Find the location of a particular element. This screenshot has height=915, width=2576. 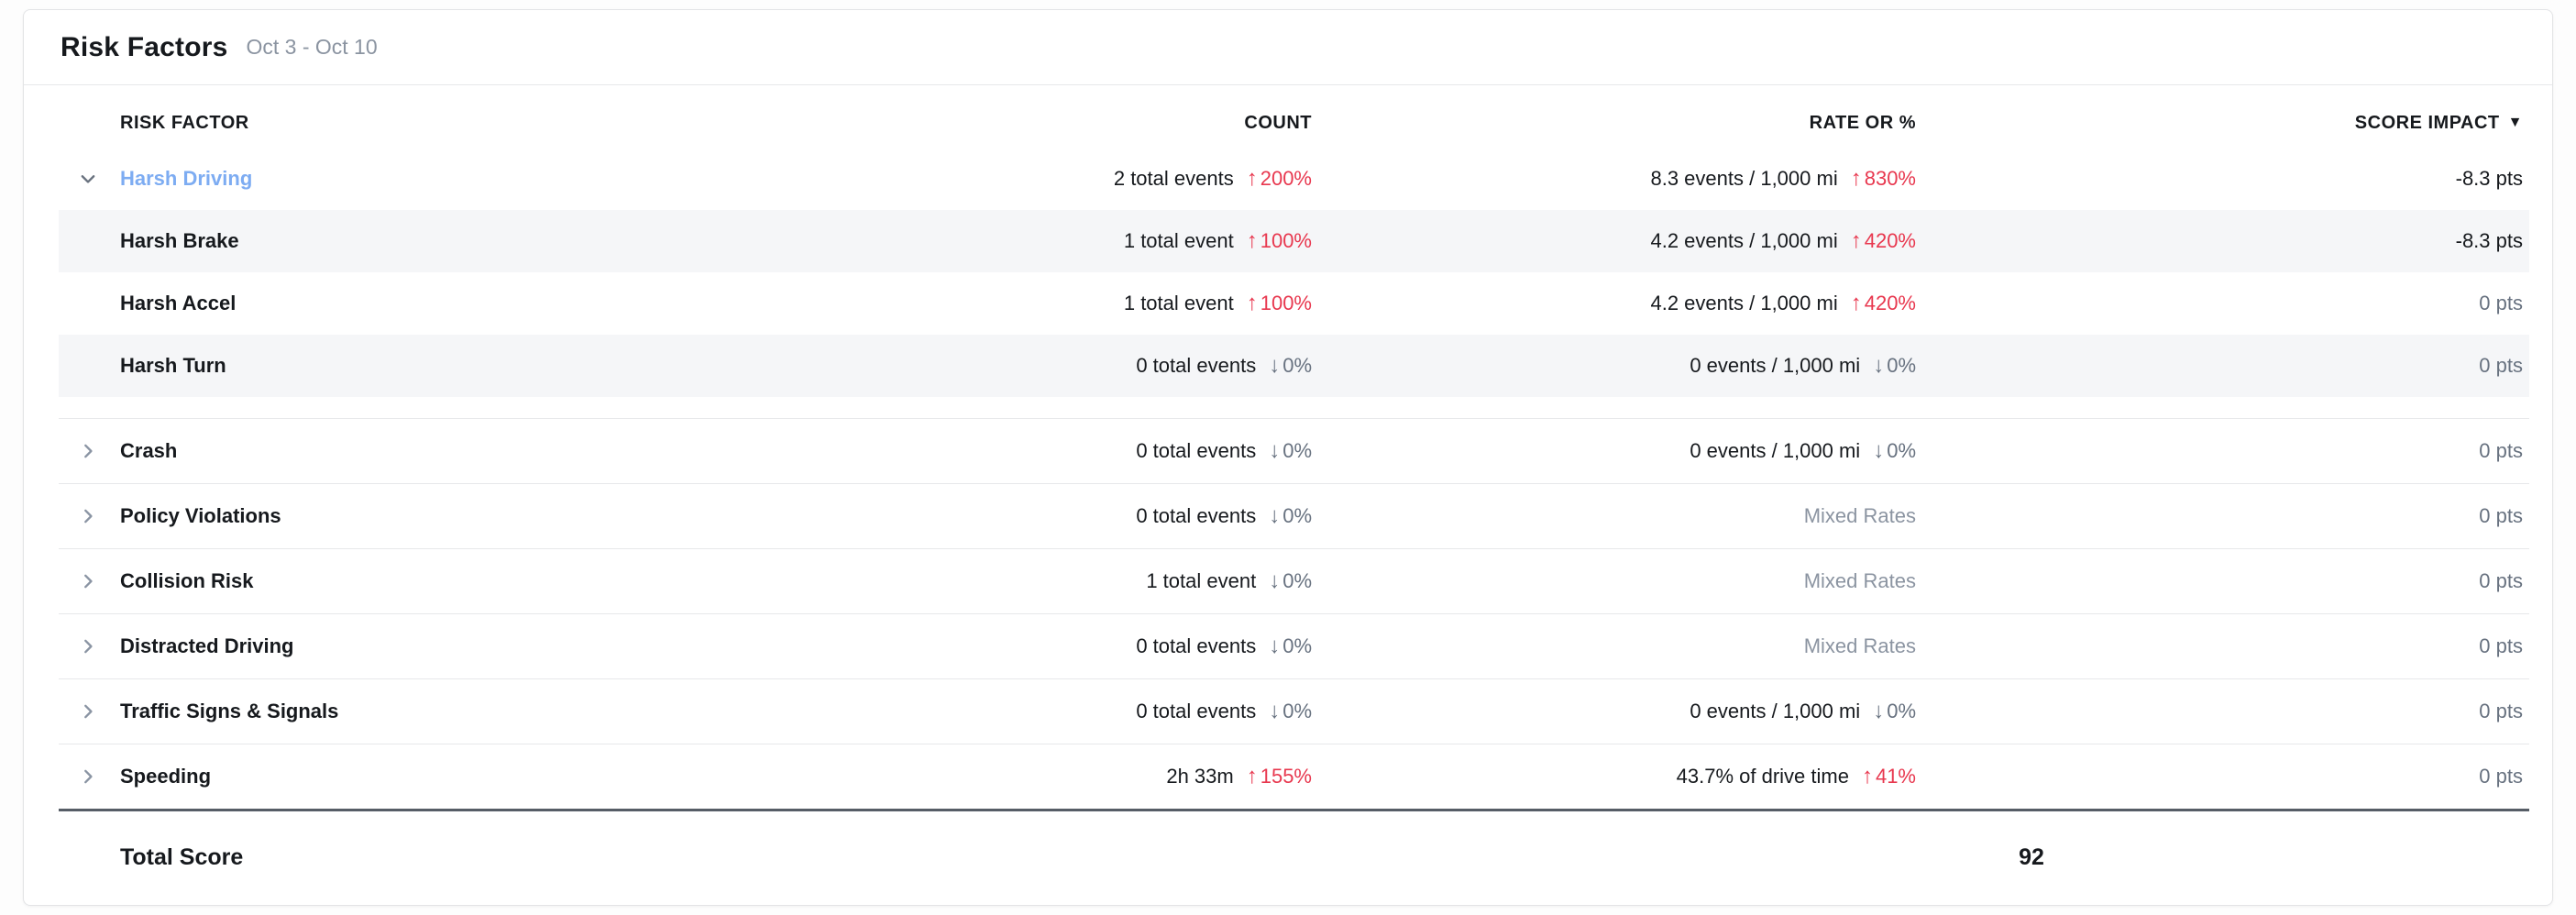

total-score-label: Total Score is located at coordinates (182, 857).